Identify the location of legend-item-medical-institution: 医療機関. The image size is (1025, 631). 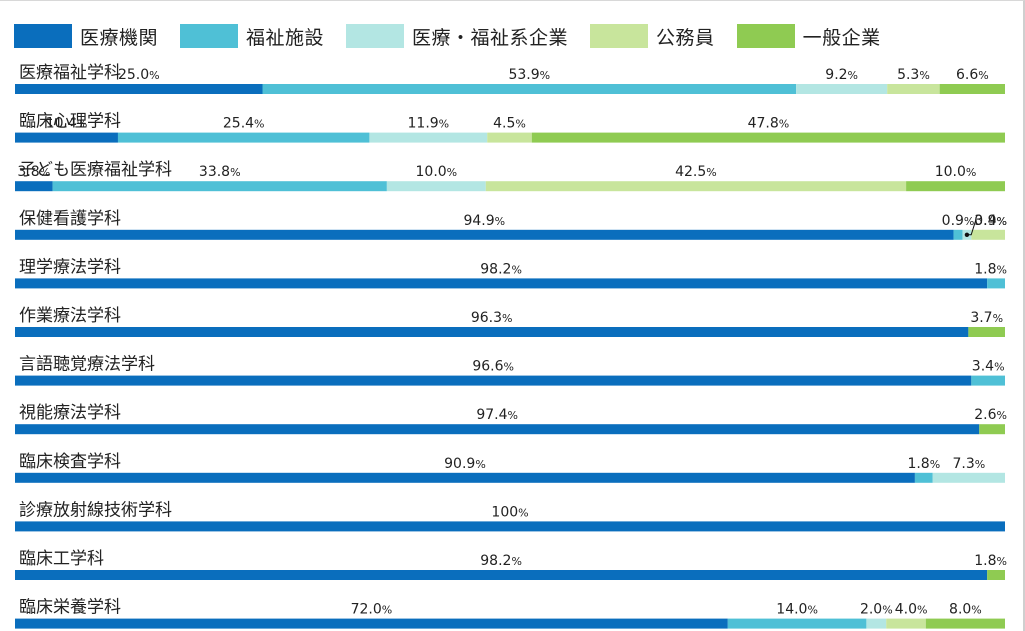
(97, 36).